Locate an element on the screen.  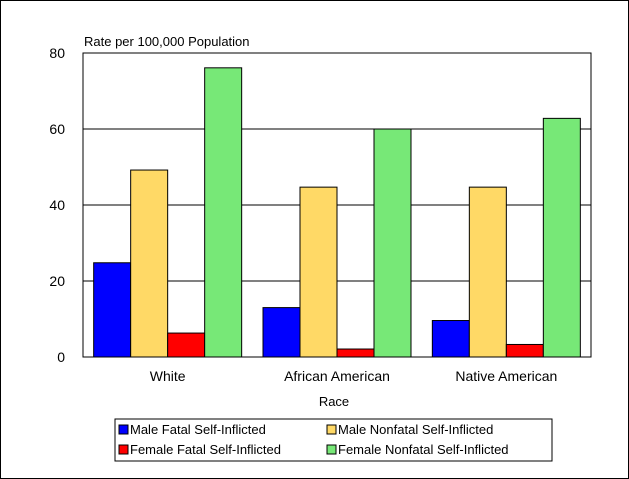
y-tick-labels: 0 20 40 60 80 is located at coordinates (57, 205).